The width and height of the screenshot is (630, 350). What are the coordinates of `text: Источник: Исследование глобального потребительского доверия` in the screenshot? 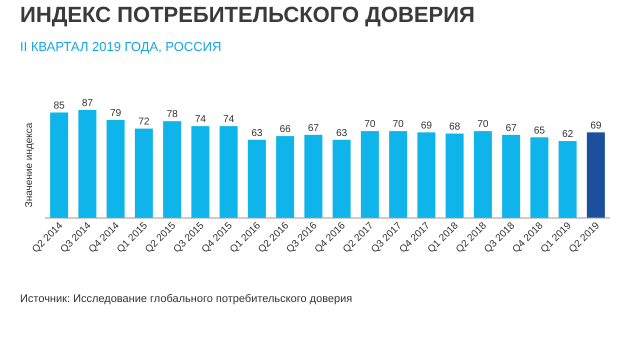 It's located at (186, 299).